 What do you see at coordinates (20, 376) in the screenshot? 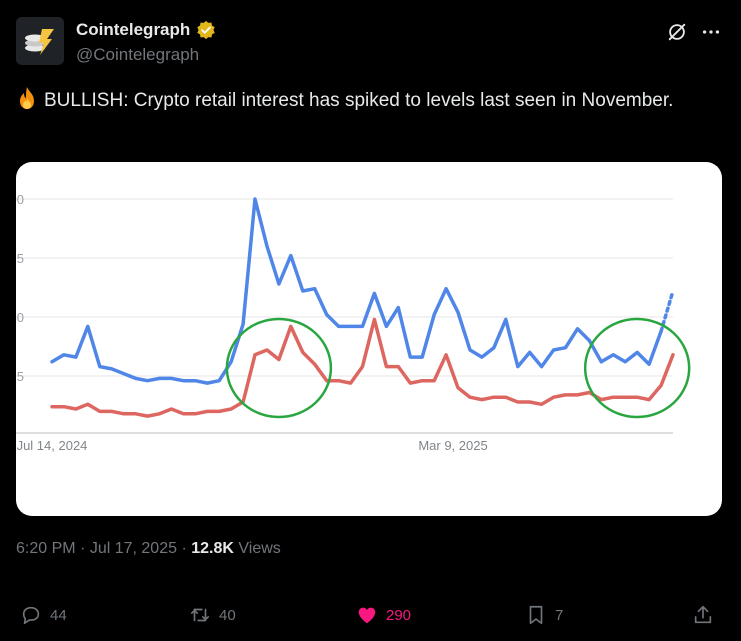
I see `y-tick-label: 25` at bounding box center [20, 376].